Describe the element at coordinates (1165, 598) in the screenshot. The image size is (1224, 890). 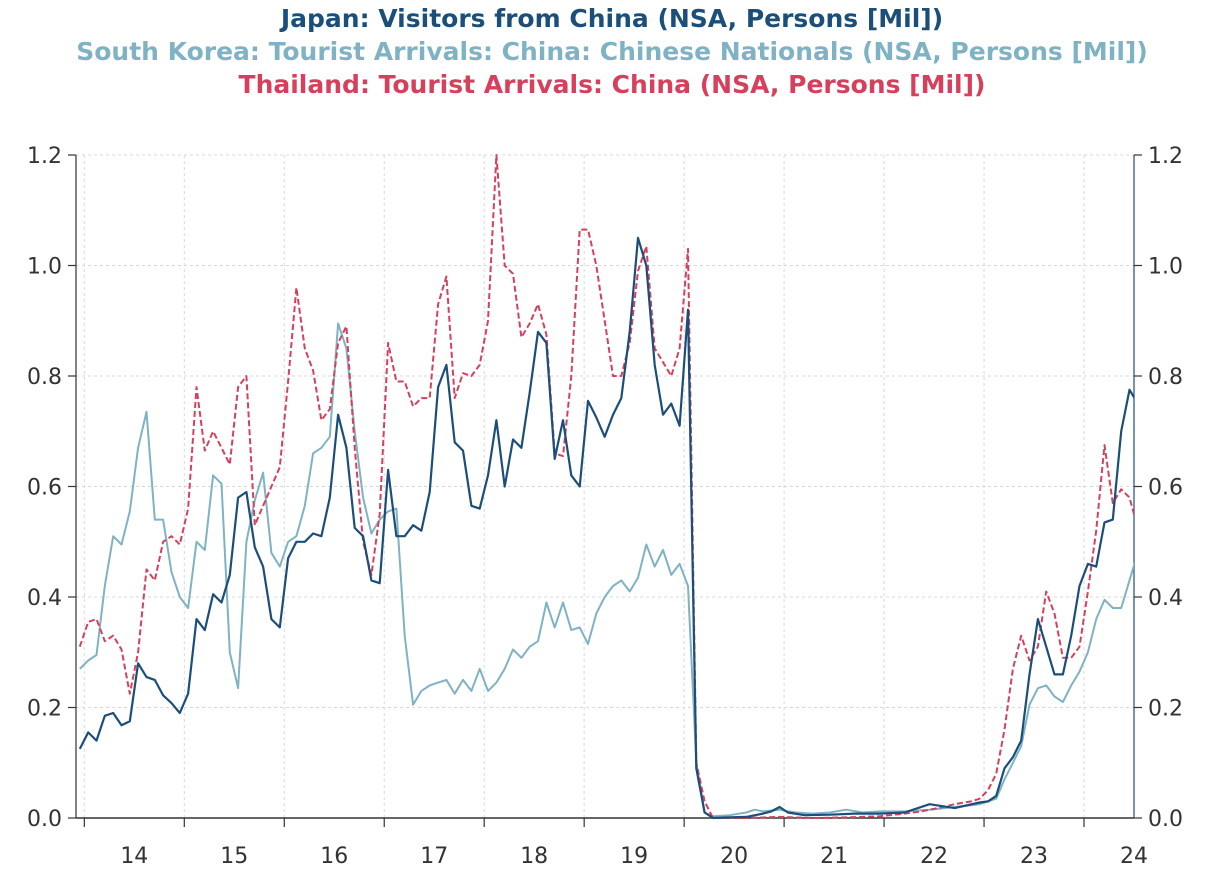
I see `y-tick-label-right: 0.4` at that location.